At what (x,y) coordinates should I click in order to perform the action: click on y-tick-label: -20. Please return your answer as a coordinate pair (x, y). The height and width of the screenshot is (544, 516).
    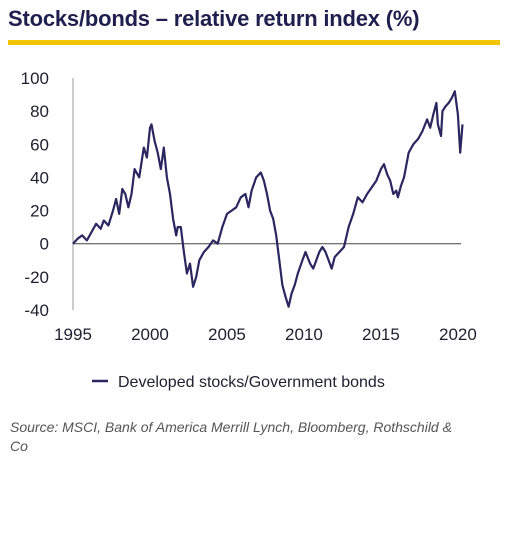
    Looking at the image, I should click on (36, 277).